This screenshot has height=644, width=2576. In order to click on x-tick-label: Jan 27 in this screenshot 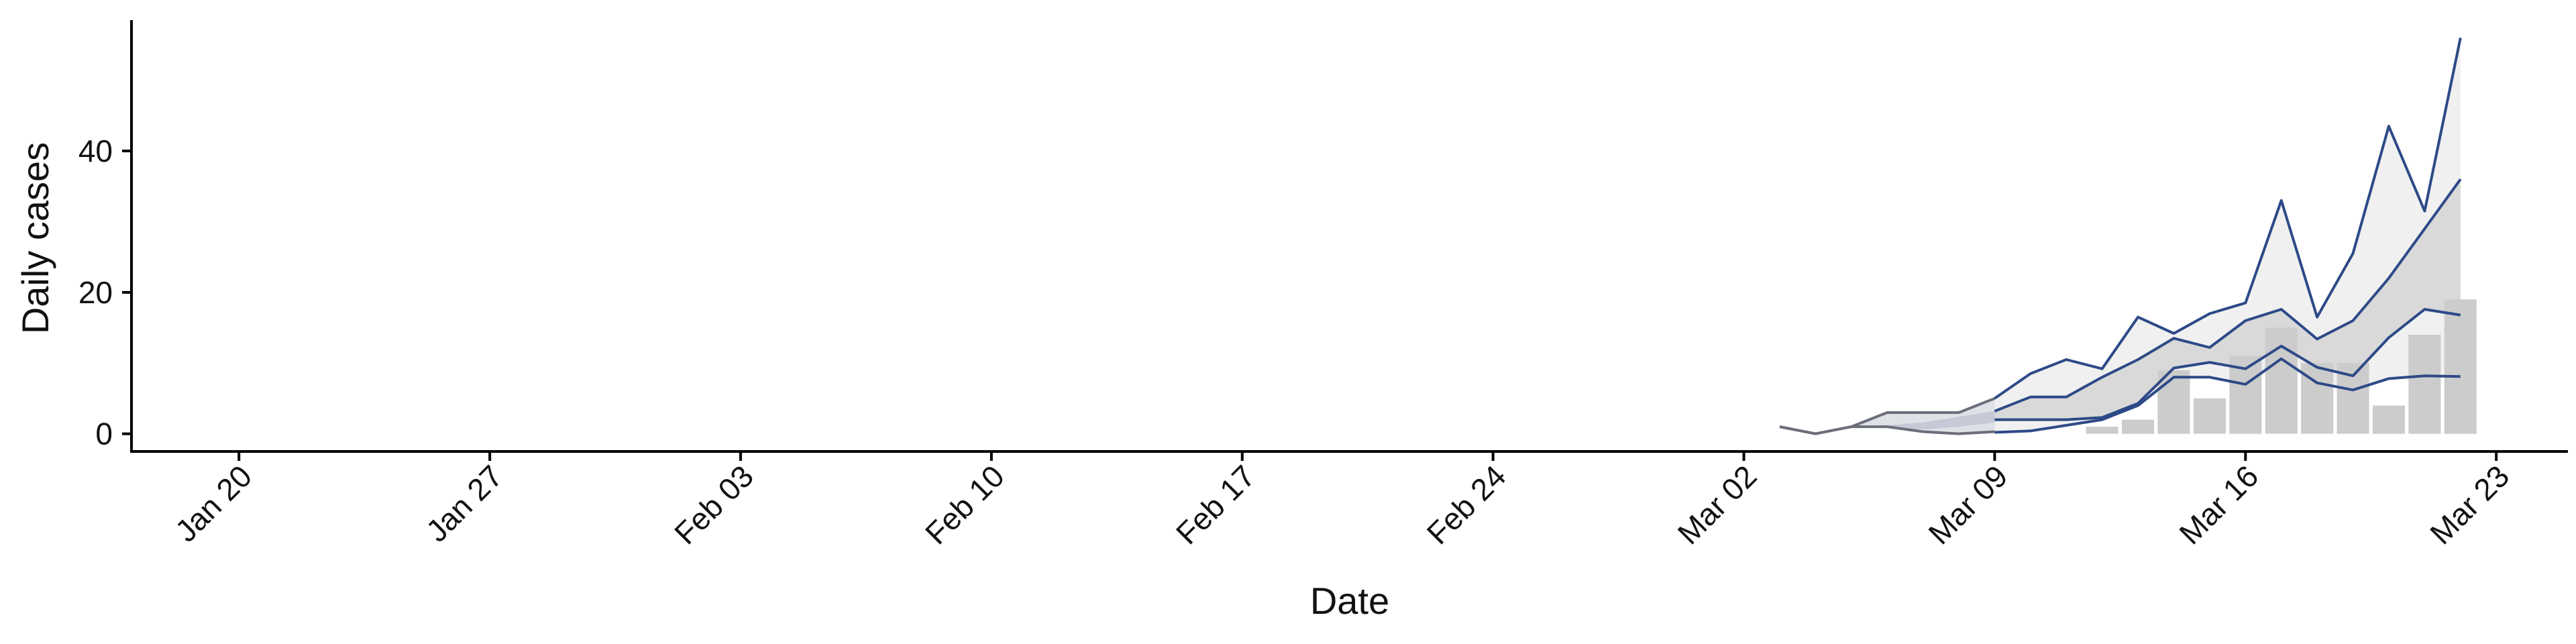, I will do `click(464, 503)`.